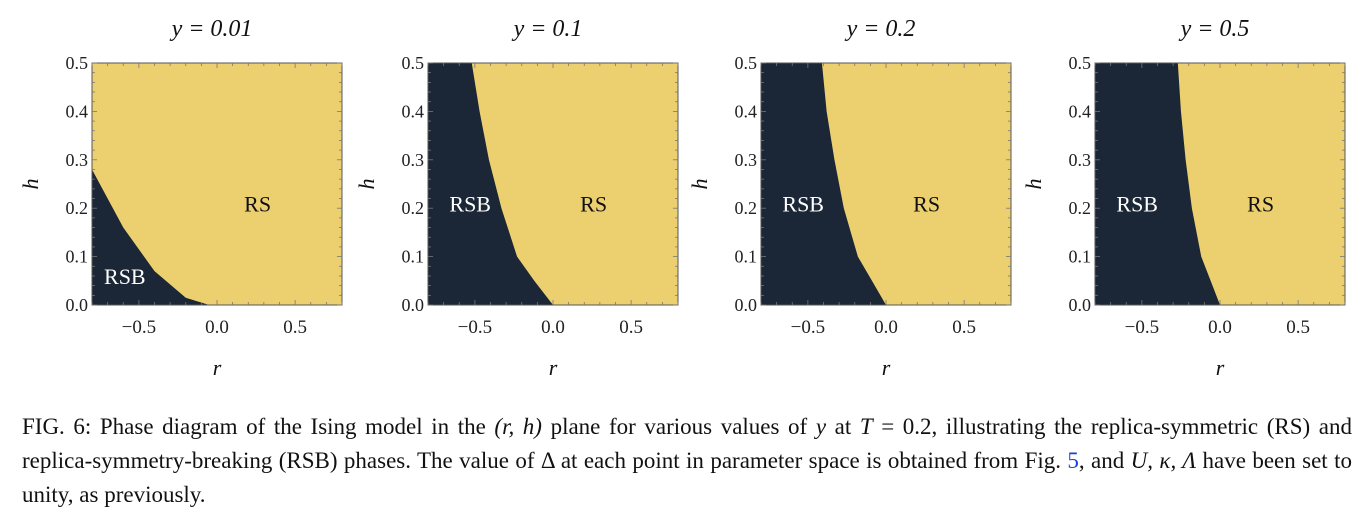  Describe the element at coordinates (1214, 29) in the screenshot. I see `panel-title: y = 0.5` at that location.